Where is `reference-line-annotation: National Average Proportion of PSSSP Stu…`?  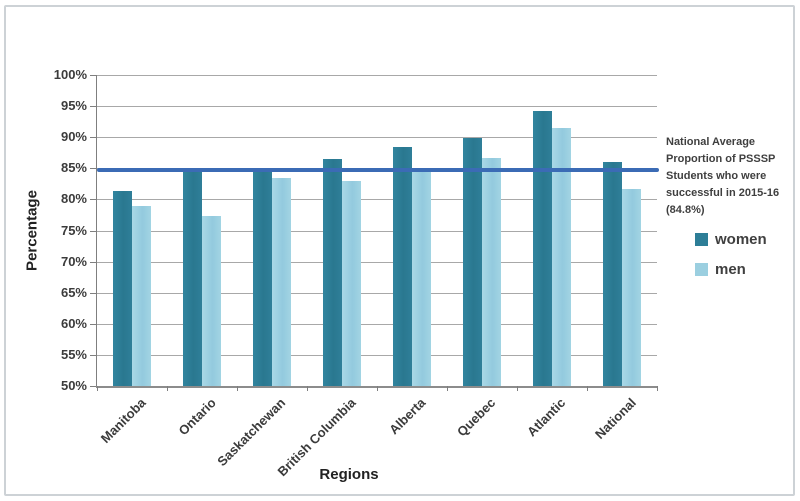 reference-line-annotation: National Average Proportion of PSSSP Stu… is located at coordinates (723, 176).